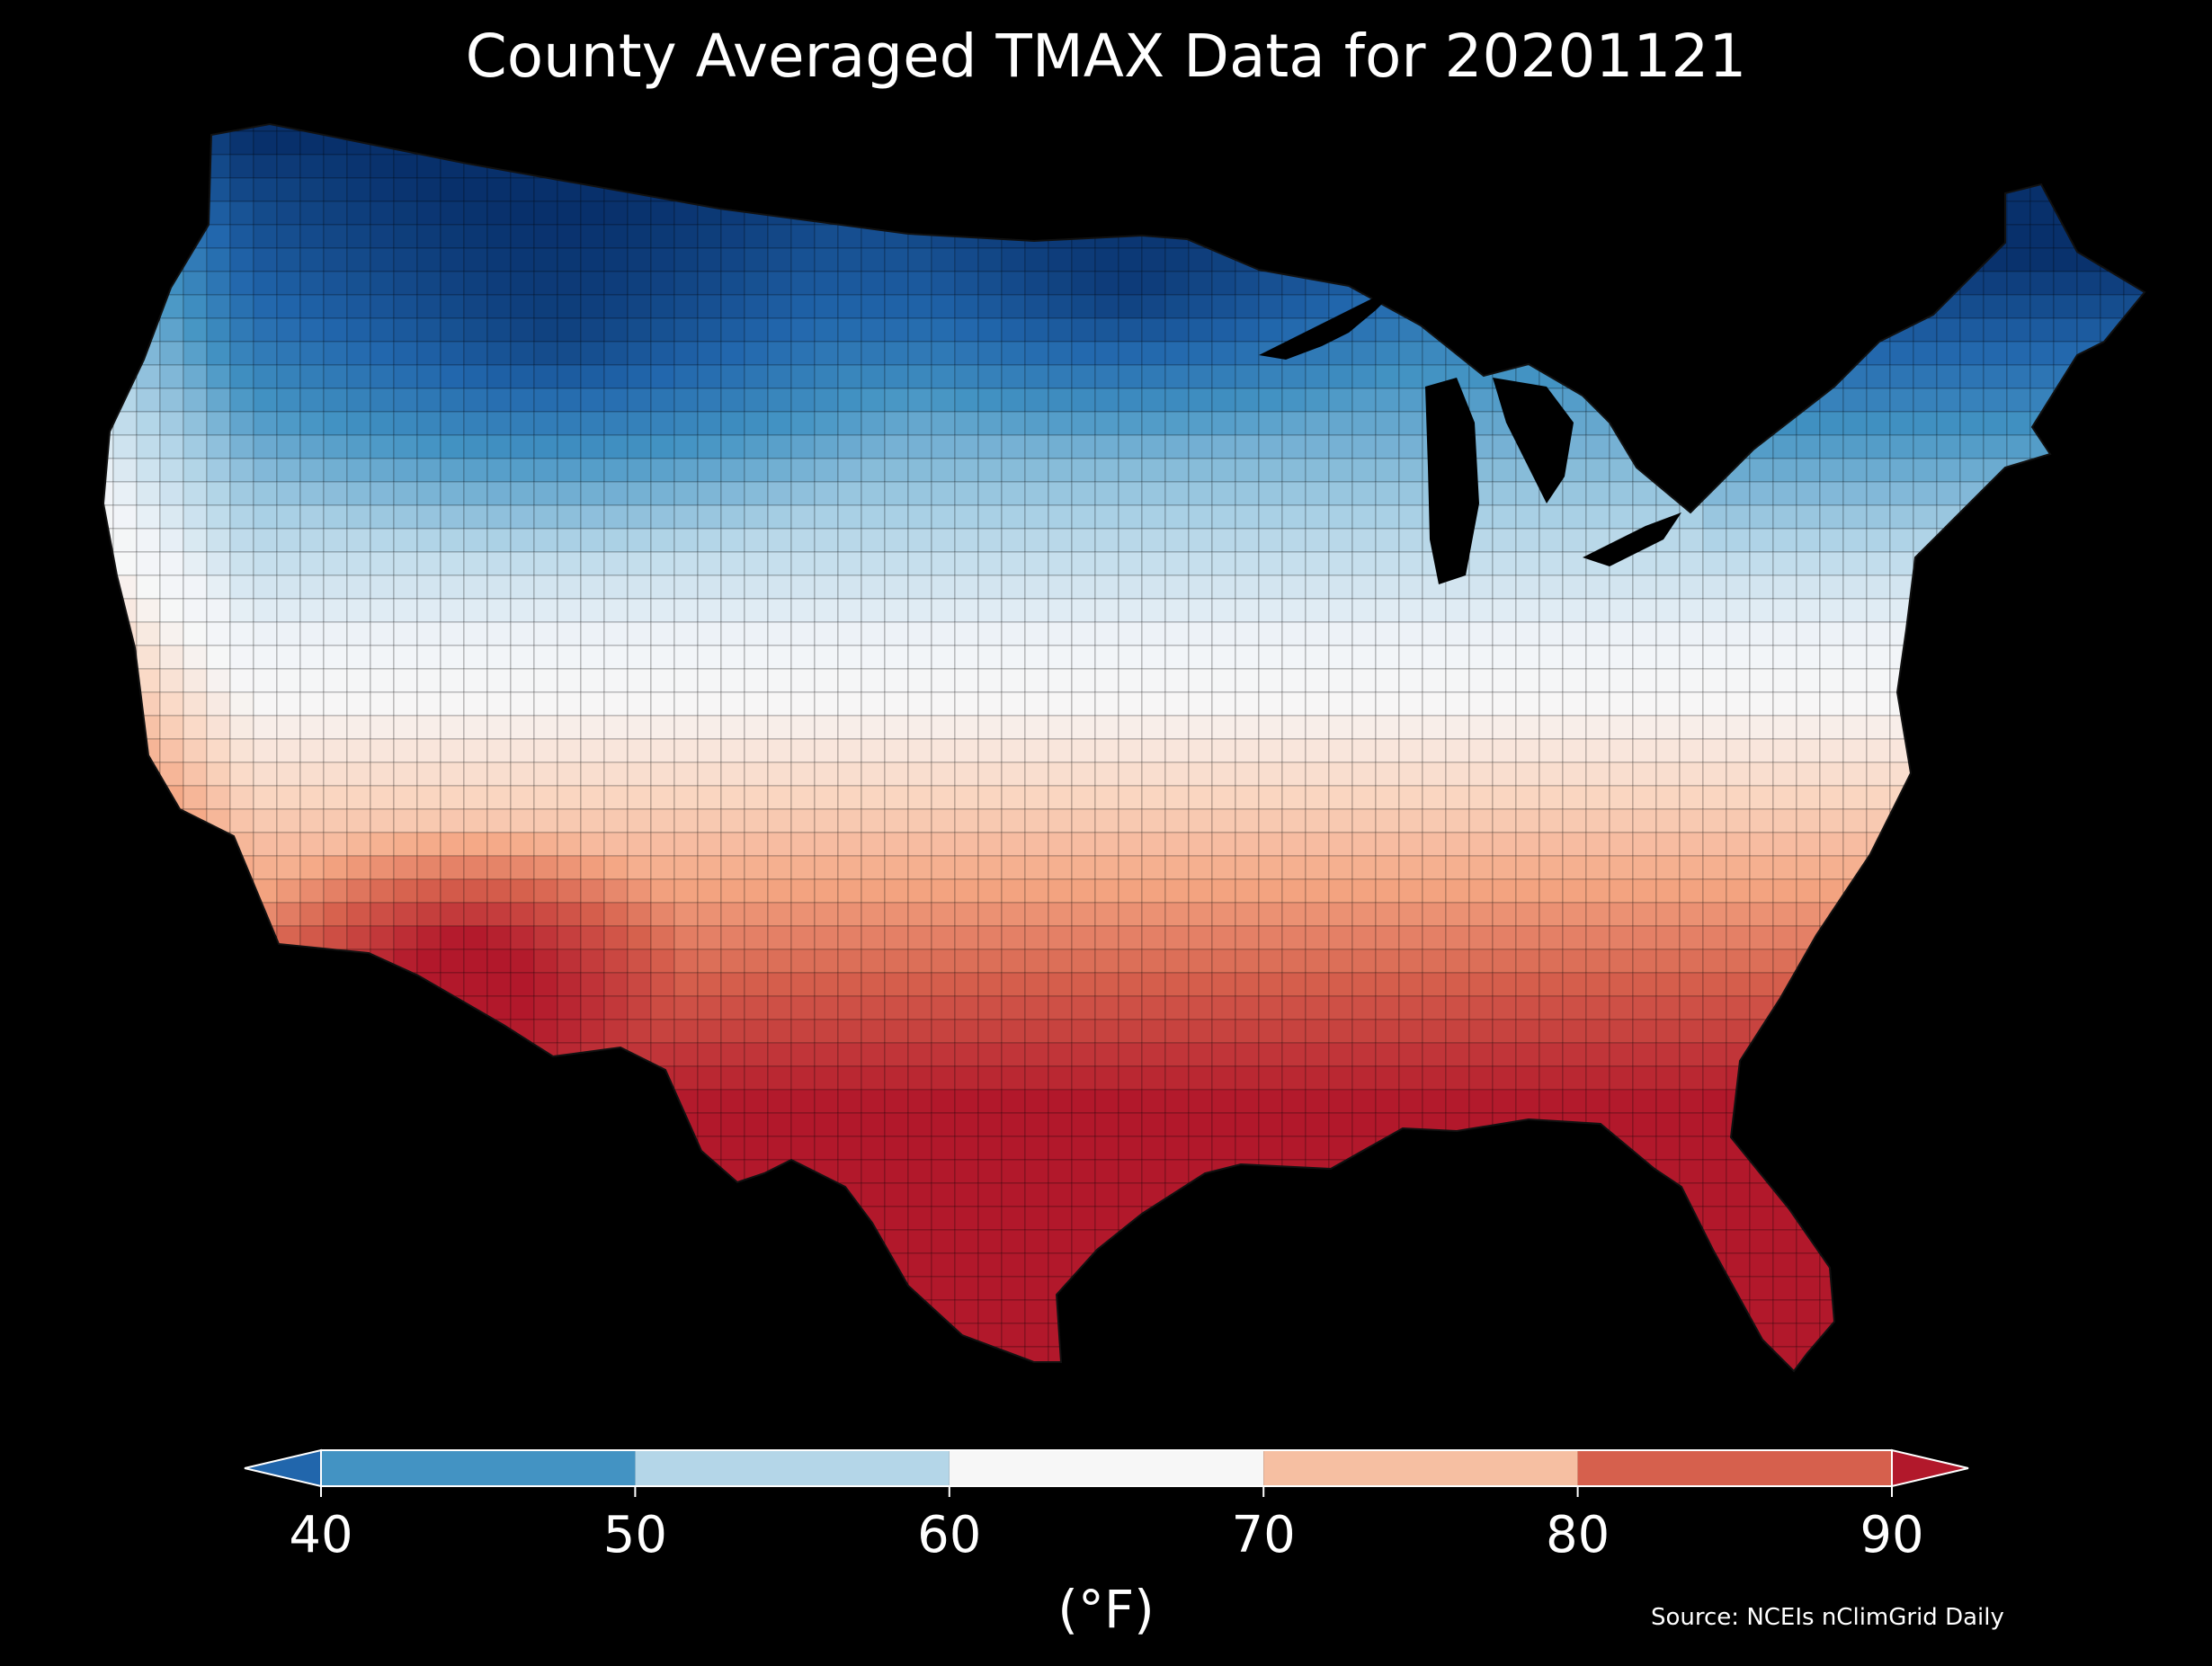 The width and height of the screenshot is (2212, 1666). Describe the element at coordinates (1106, 56) in the screenshot. I see `chart-title: County Averaged TMAX Data for 20201121` at that location.